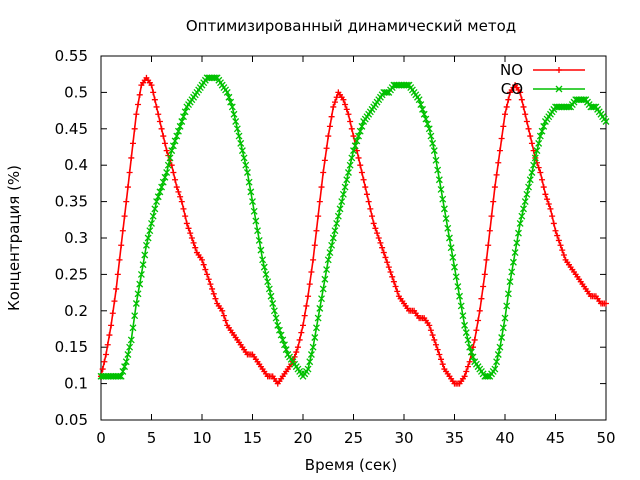 The width and height of the screenshot is (640, 480). Describe the element at coordinates (71, 56) in the screenshot. I see `y-tick-label: 0.55` at that location.